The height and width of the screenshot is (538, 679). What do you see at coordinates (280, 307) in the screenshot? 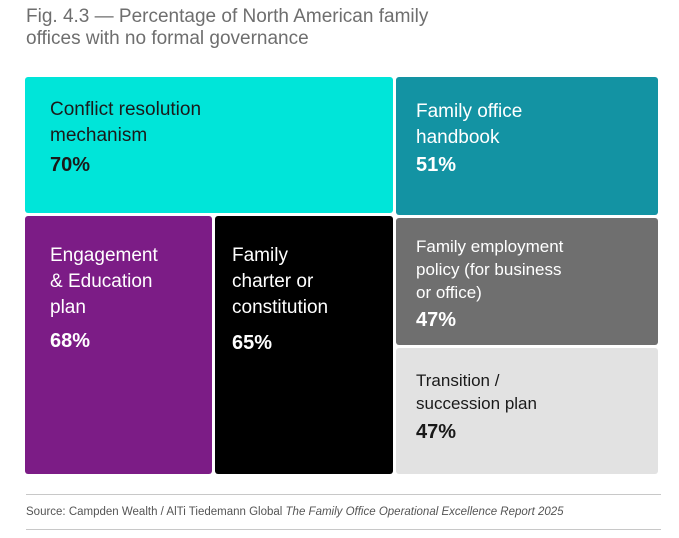
I see `tile-label-line: constitution` at bounding box center [280, 307].